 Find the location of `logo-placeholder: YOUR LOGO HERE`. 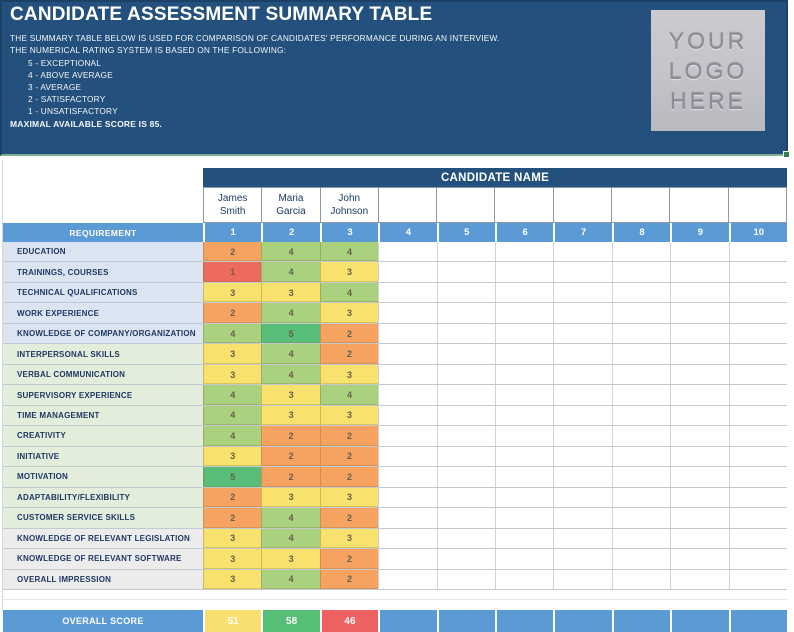

logo-placeholder: YOUR LOGO HERE is located at coordinates (708, 70).